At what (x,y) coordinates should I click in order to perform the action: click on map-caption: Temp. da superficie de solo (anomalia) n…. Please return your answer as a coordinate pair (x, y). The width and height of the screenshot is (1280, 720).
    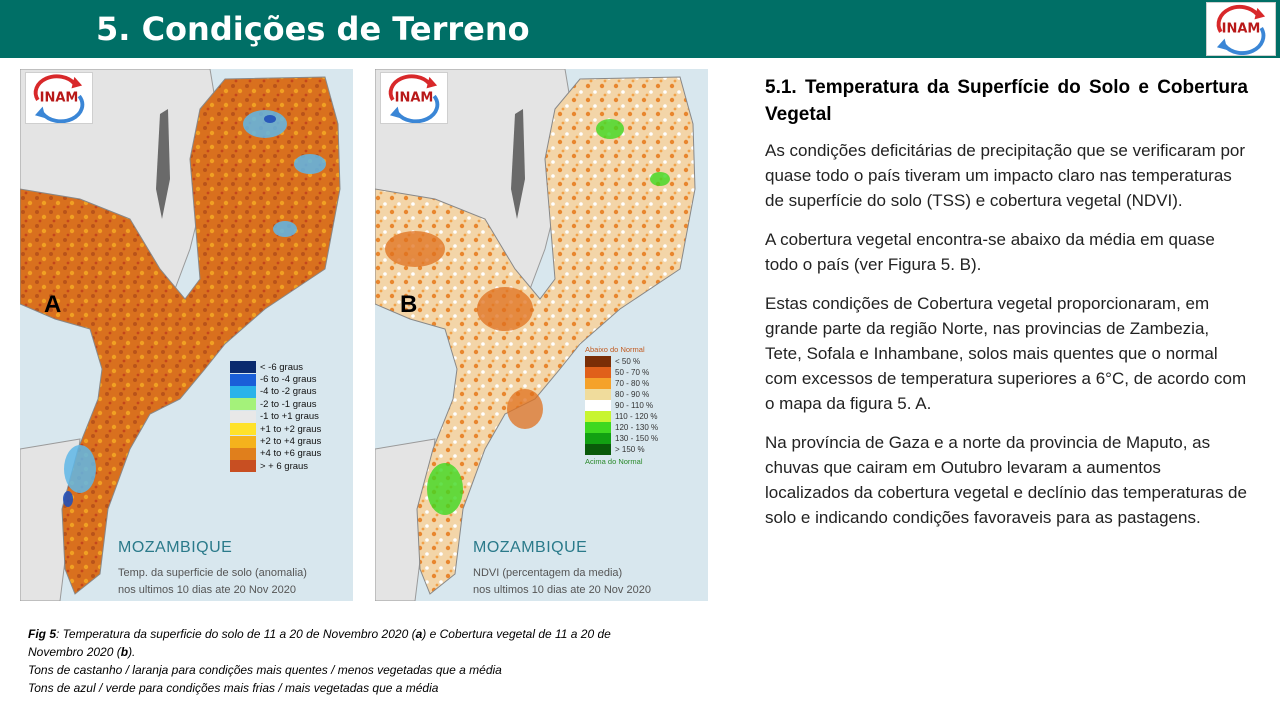
    Looking at the image, I should click on (212, 582).